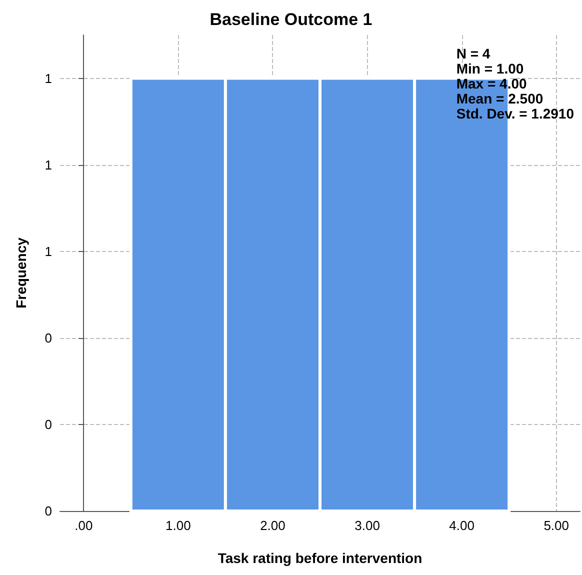  Describe the element at coordinates (557, 525) in the screenshot. I see `x-tick-label: 5.00` at that location.